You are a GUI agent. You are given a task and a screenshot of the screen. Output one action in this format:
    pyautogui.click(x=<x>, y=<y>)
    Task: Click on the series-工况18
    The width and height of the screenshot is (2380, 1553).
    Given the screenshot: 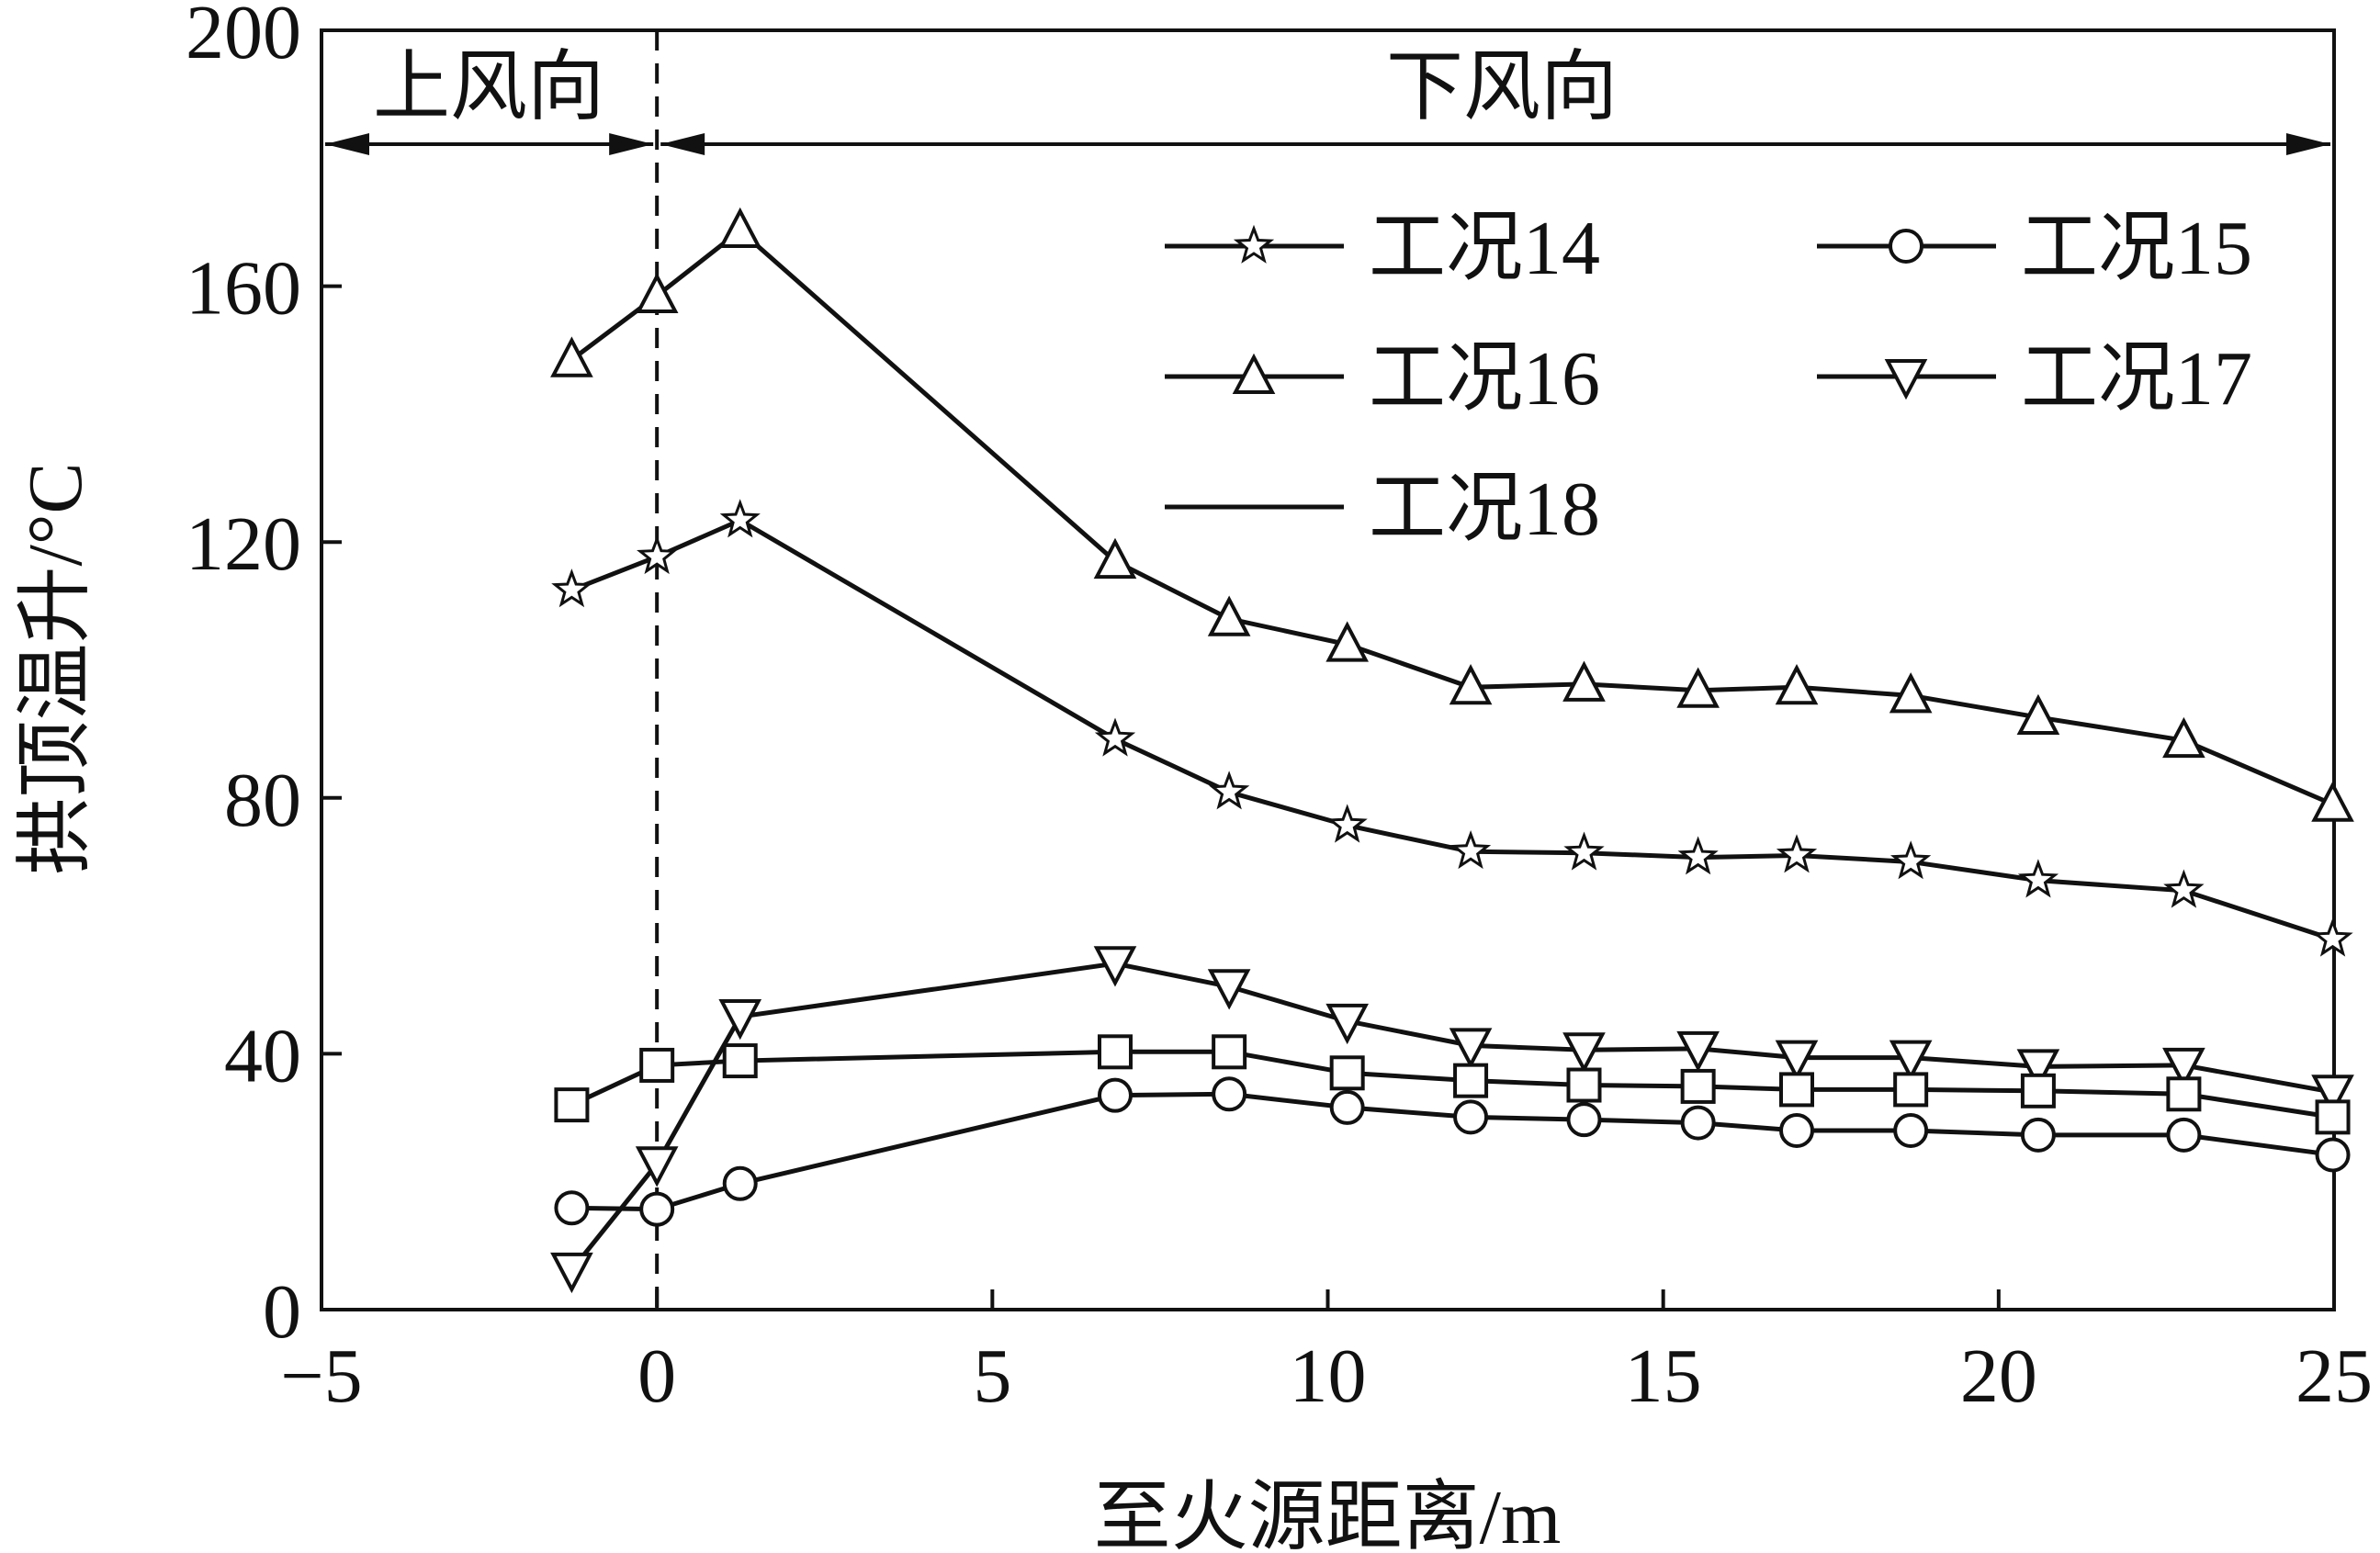 What is the action you would take?
    pyautogui.click(x=1452, y=1084)
    